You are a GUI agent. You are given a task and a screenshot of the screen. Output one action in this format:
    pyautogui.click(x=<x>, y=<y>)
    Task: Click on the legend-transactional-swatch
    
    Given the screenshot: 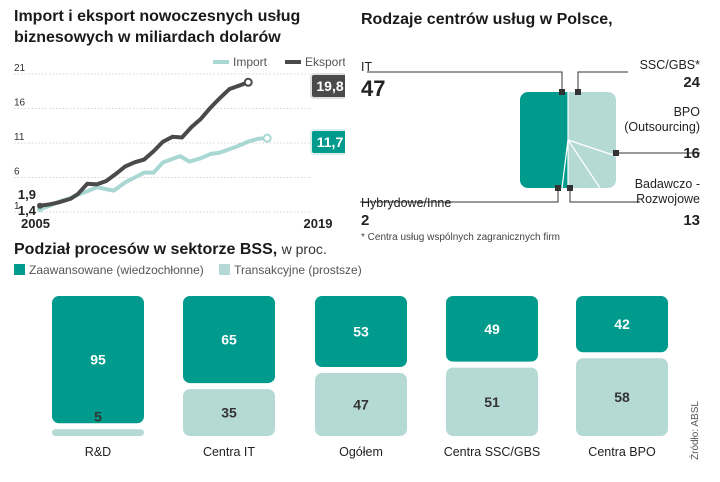 What is the action you would take?
    pyautogui.click(x=225, y=269)
    